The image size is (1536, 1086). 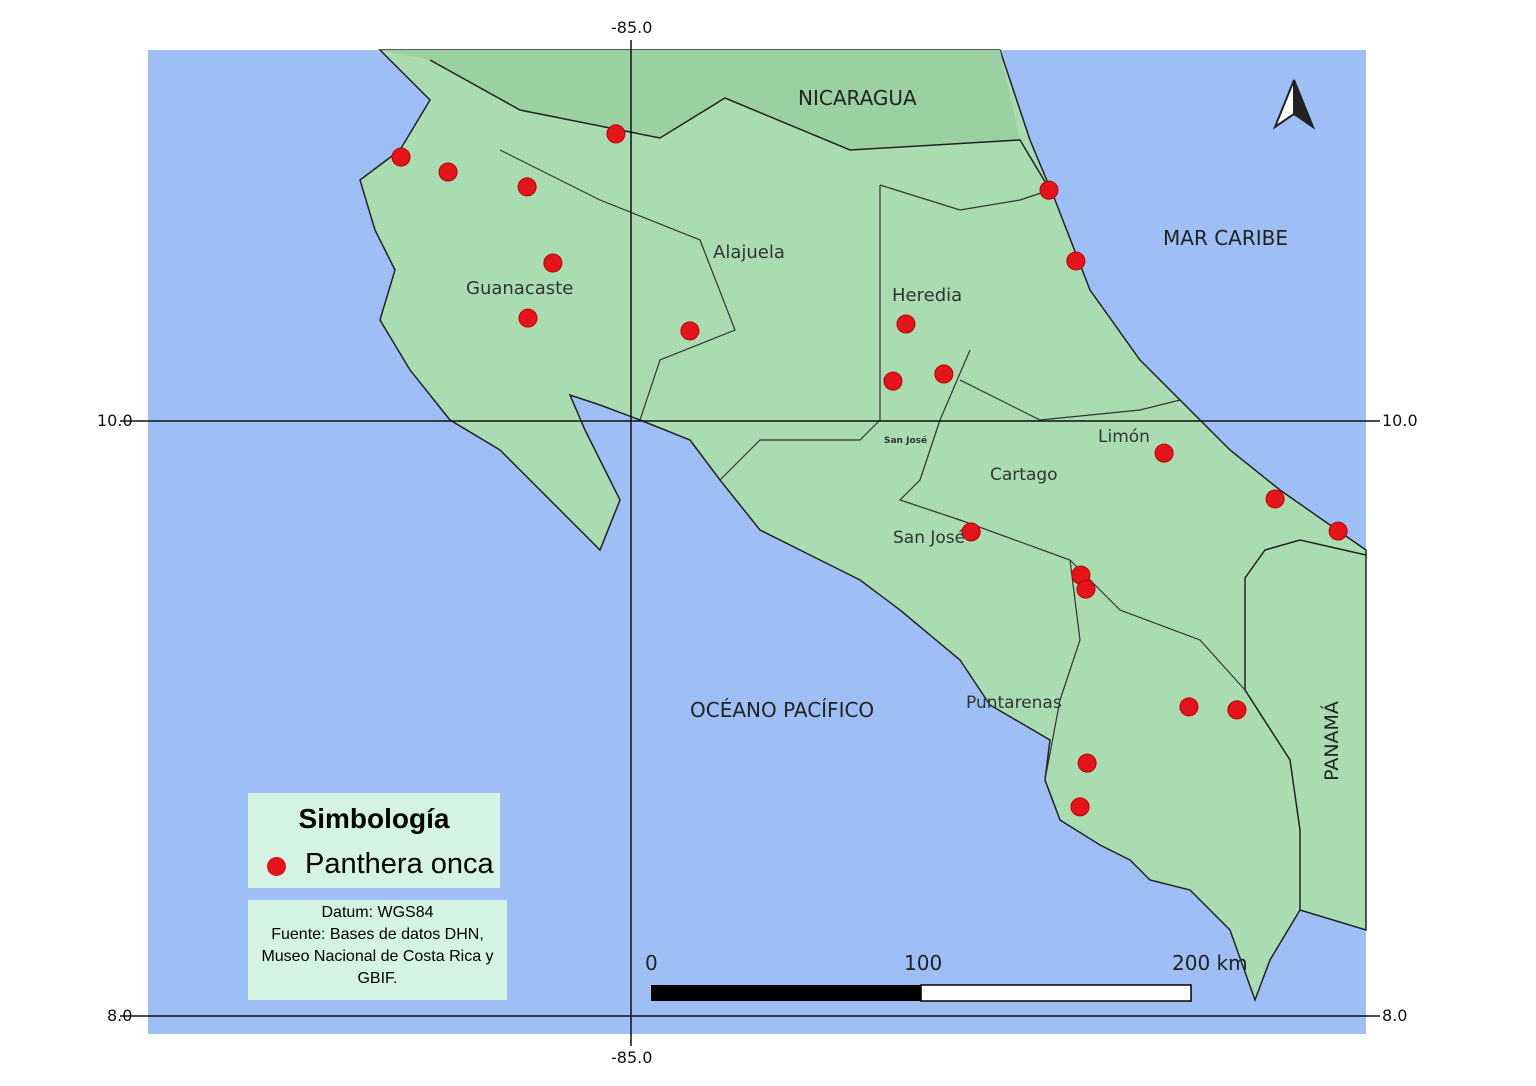 I want to click on scale-label-200: 200 km, so click(x=1210, y=963).